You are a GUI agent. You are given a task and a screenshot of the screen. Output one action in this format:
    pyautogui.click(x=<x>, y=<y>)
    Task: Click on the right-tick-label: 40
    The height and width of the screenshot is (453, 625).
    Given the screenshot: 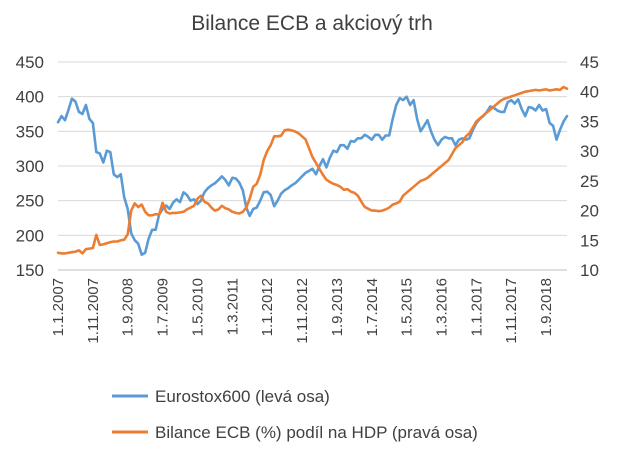 What is the action you would take?
    pyautogui.click(x=589, y=92)
    